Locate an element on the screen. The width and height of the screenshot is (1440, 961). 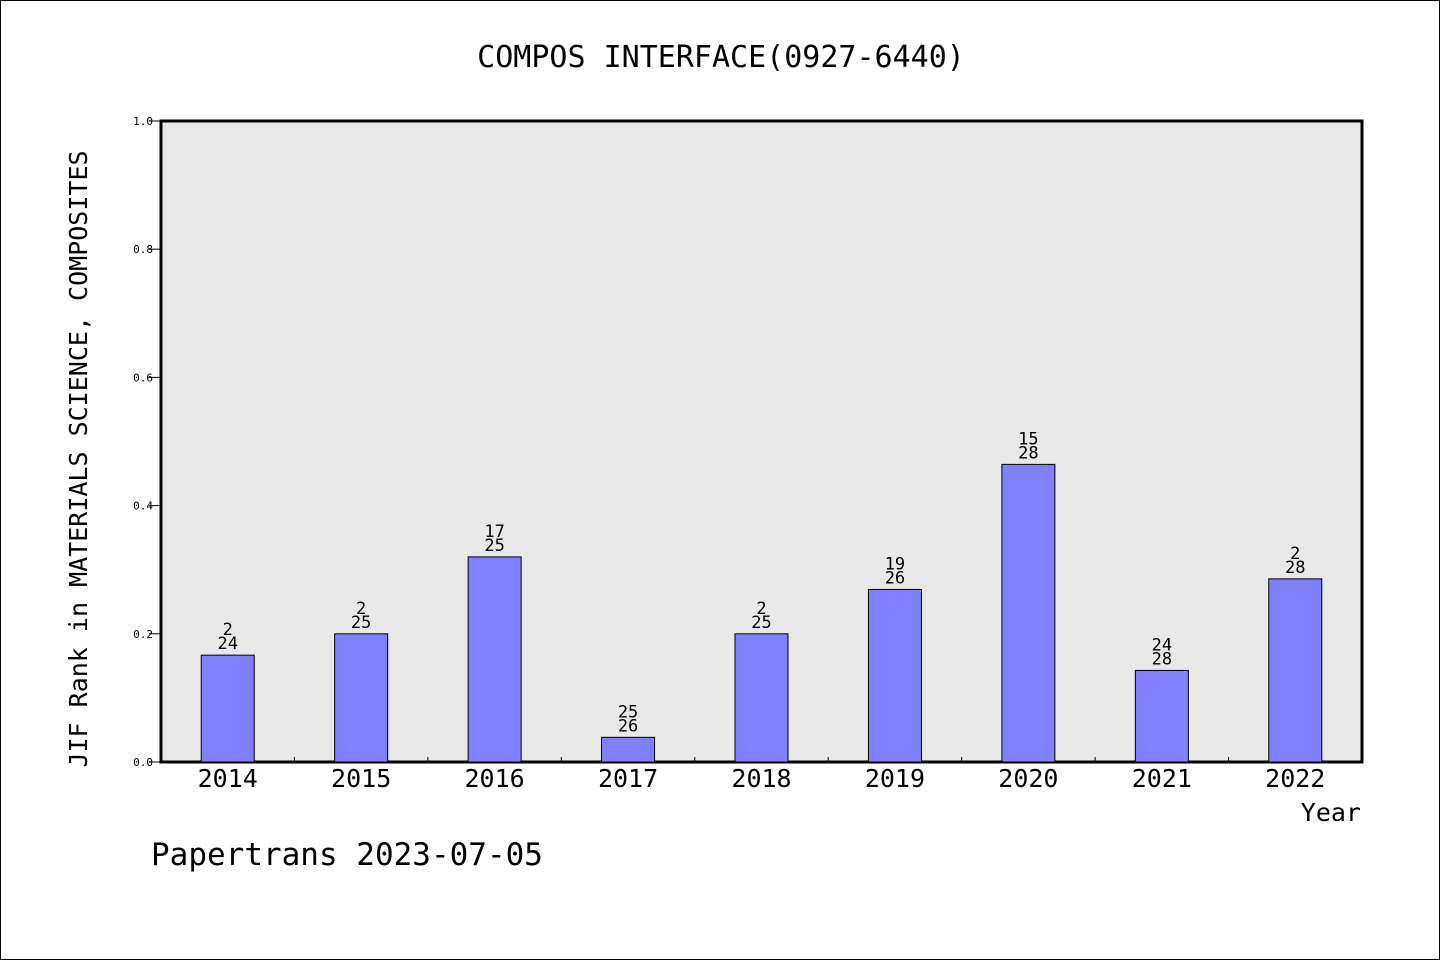
bar-rank-label: 17 is located at coordinates (494, 532).